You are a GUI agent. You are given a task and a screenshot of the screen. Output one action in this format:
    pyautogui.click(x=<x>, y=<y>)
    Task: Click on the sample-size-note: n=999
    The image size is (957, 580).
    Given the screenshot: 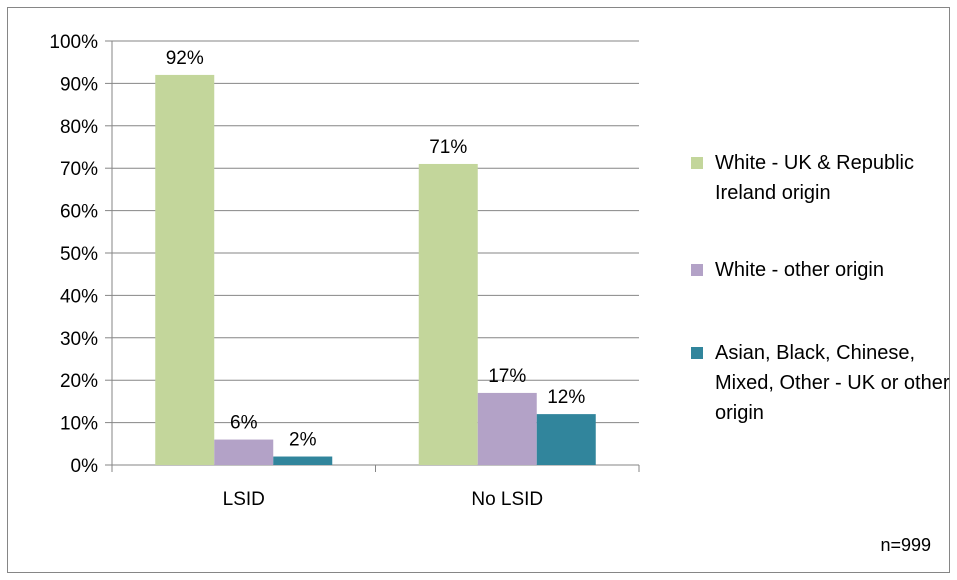 What is the action you would take?
    pyautogui.click(x=905, y=545)
    